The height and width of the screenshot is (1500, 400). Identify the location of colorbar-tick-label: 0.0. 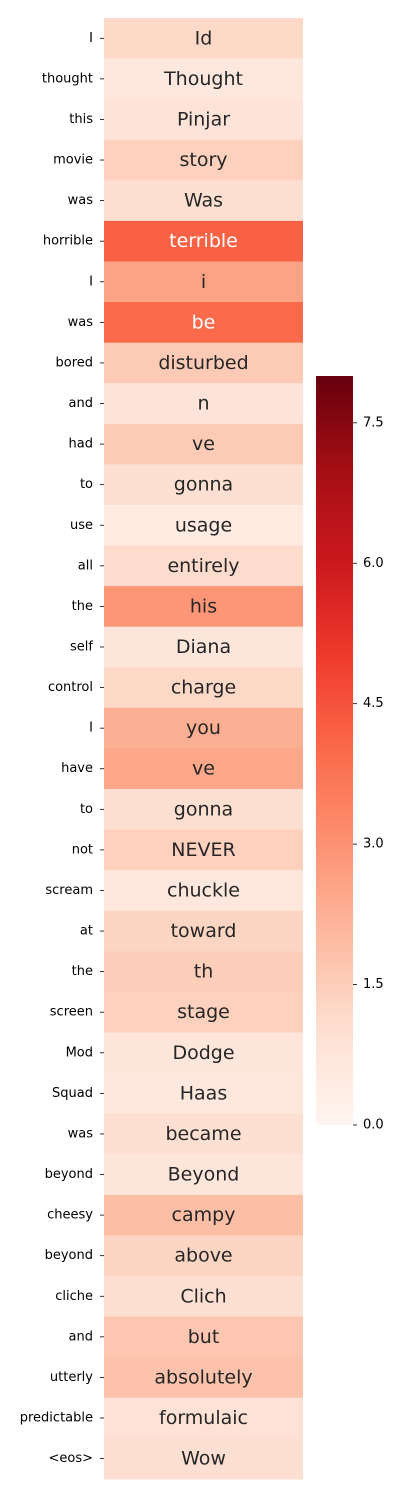
(373, 1125).